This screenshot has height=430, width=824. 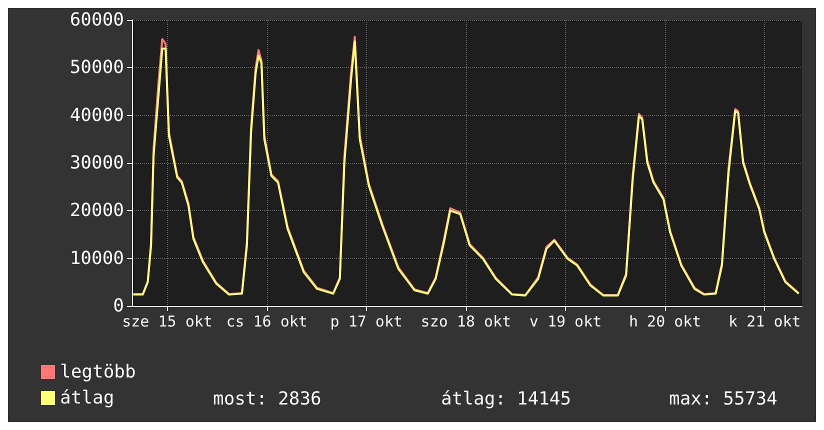 What do you see at coordinates (267, 399) in the screenshot?
I see `text: most: 2836` at bounding box center [267, 399].